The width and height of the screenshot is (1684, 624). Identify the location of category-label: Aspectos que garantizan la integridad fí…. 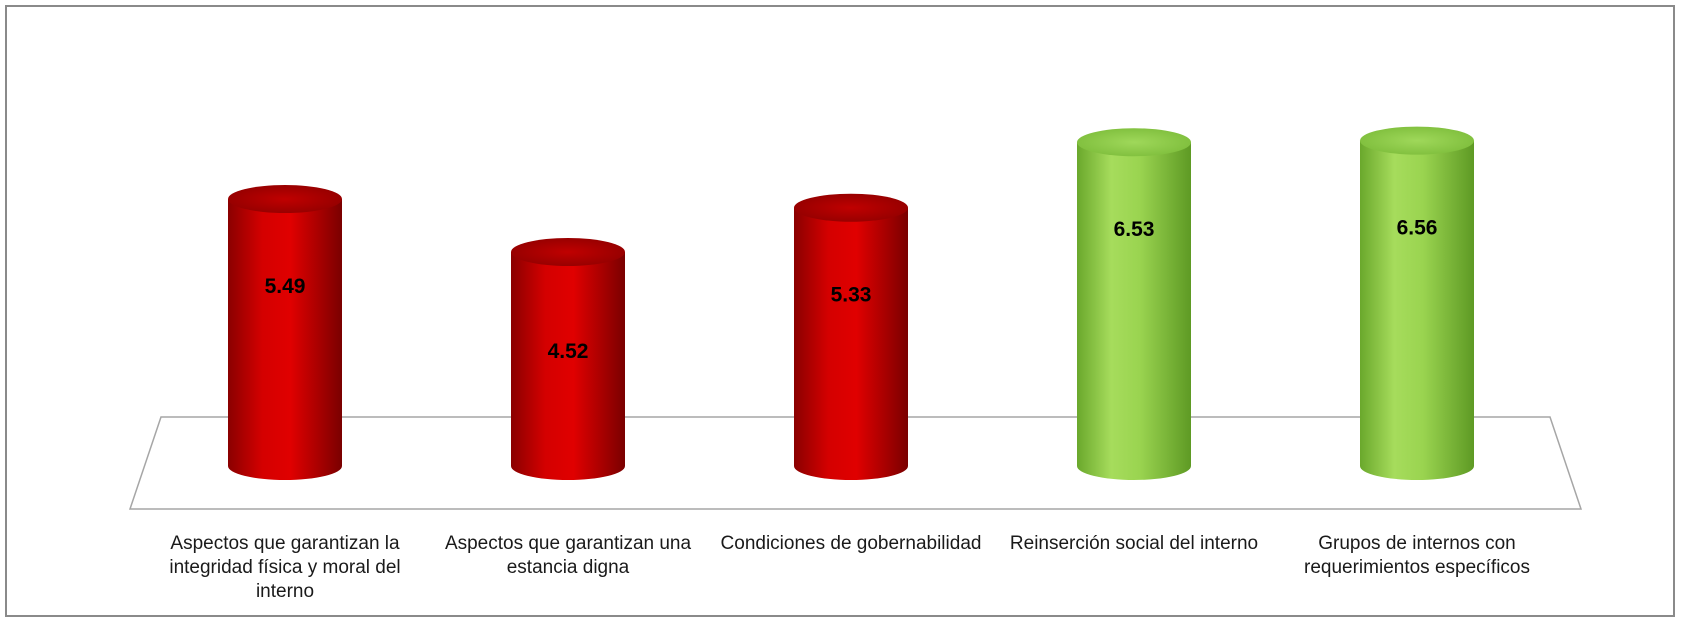
(285, 567).